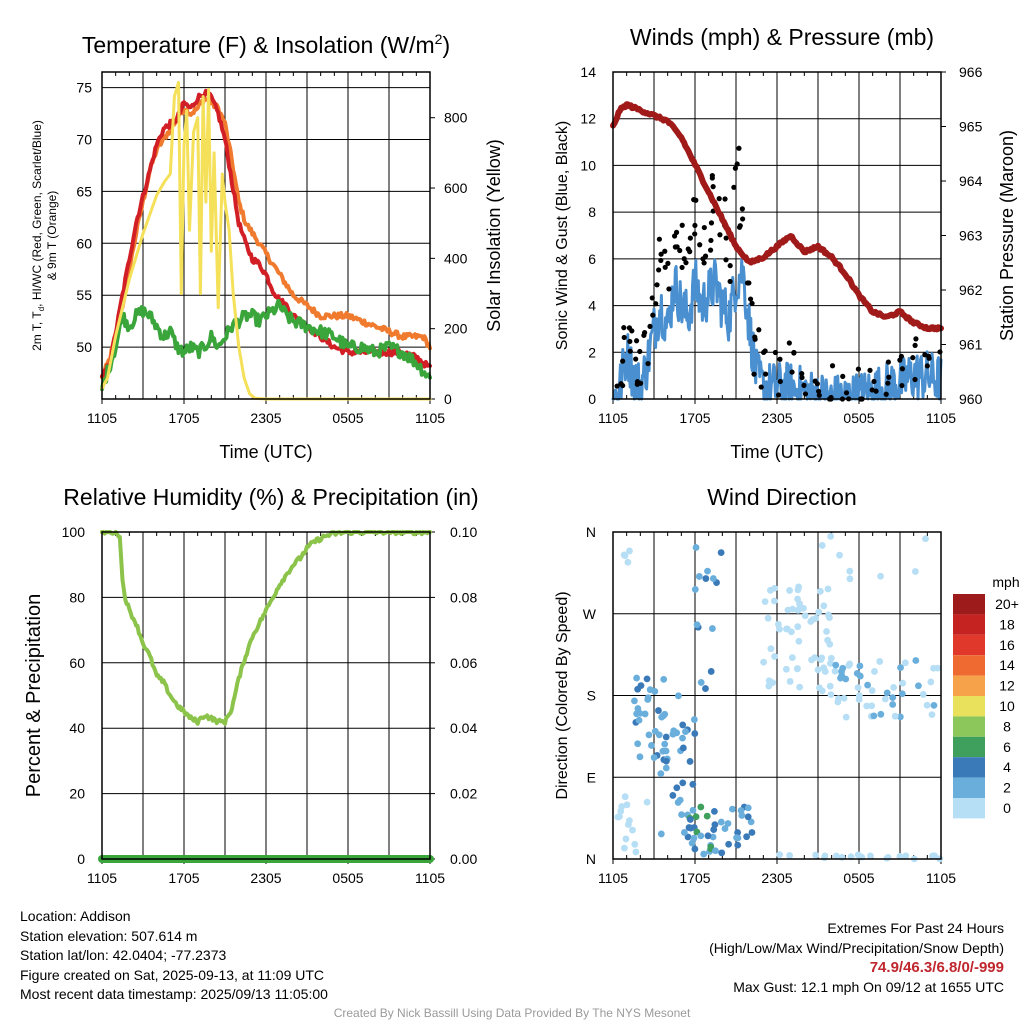 This screenshot has width=1024, height=1024. What do you see at coordinates (777, 217) in the screenshot?
I see `pressure-line` at bounding box center [777, 217].